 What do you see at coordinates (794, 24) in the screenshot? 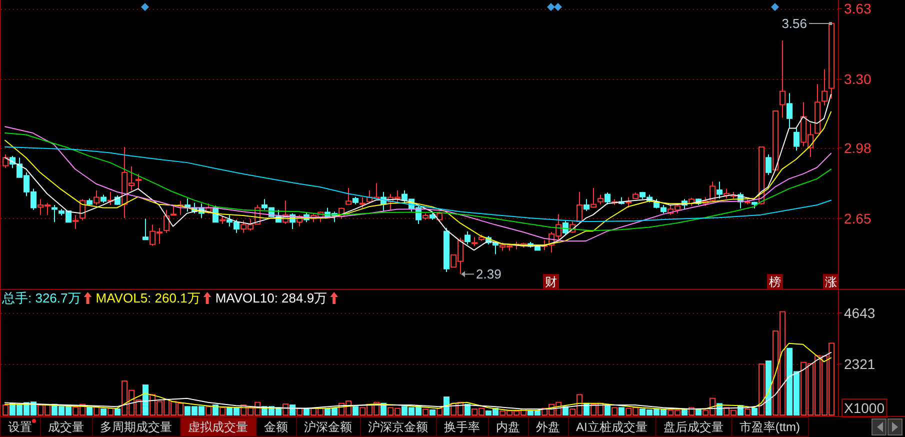
I see `annotation: 3.56` at bounding box center [794, 24].